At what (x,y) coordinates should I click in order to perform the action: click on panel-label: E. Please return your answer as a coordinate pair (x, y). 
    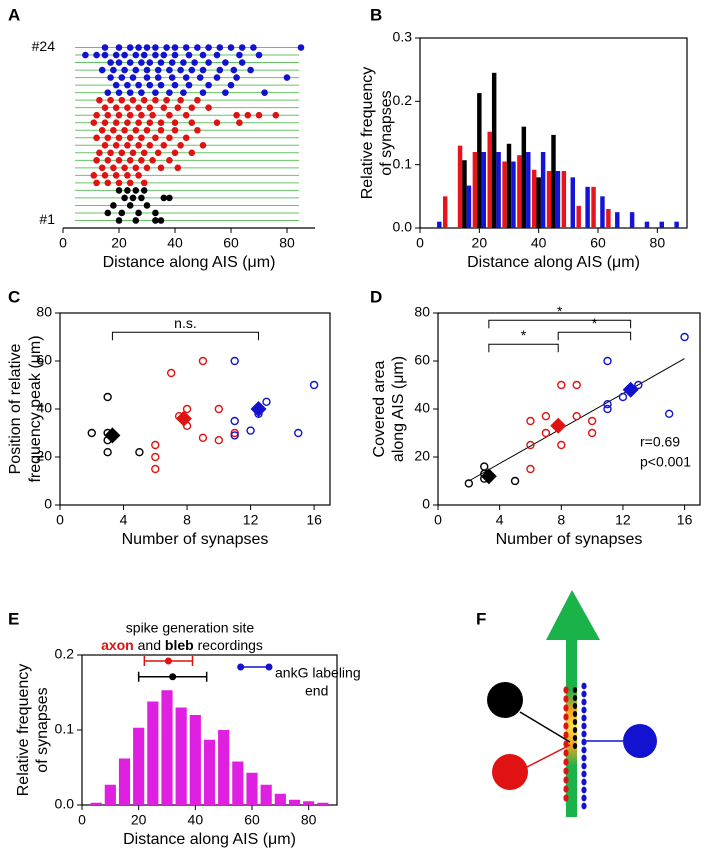
    Looking at the image, I should click on (13, 618).